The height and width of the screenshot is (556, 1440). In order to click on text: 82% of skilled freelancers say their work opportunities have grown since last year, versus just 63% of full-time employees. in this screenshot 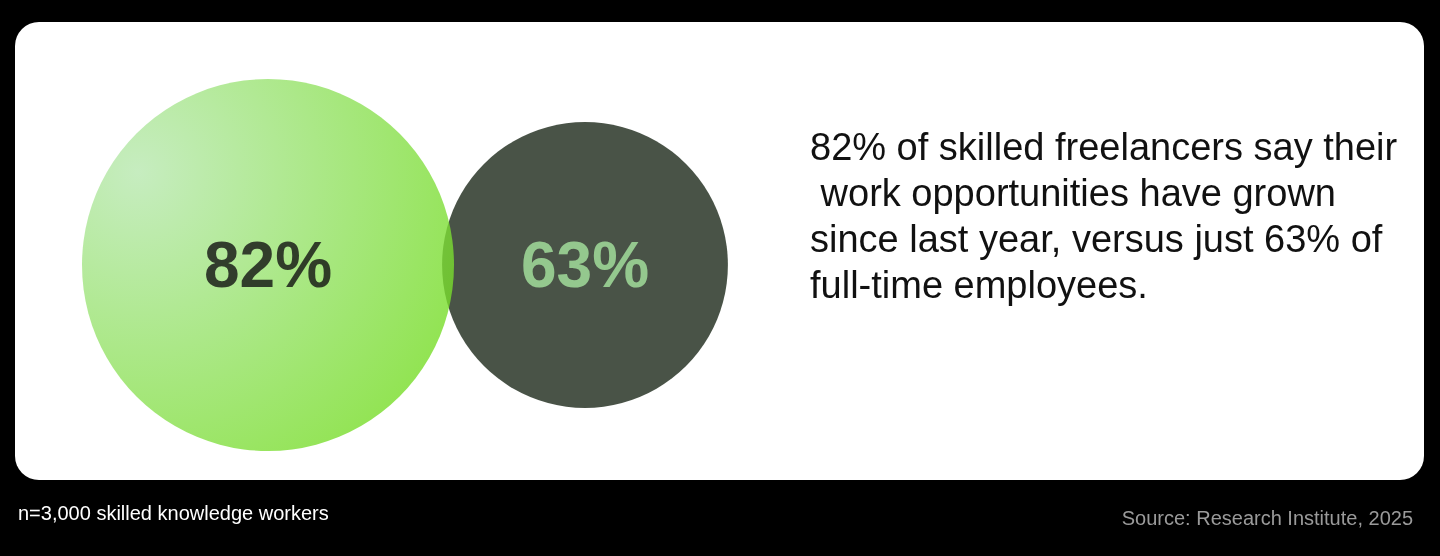, I will do `click(1104, 216)`.